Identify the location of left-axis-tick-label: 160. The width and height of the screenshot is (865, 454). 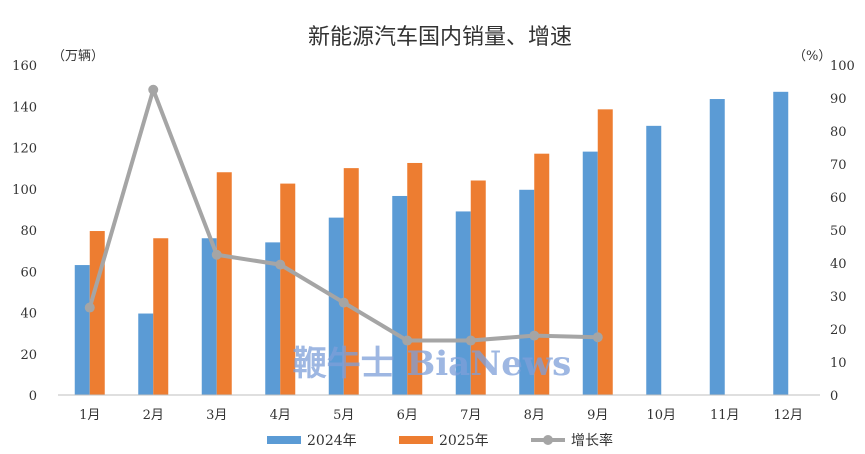
(24, 66).